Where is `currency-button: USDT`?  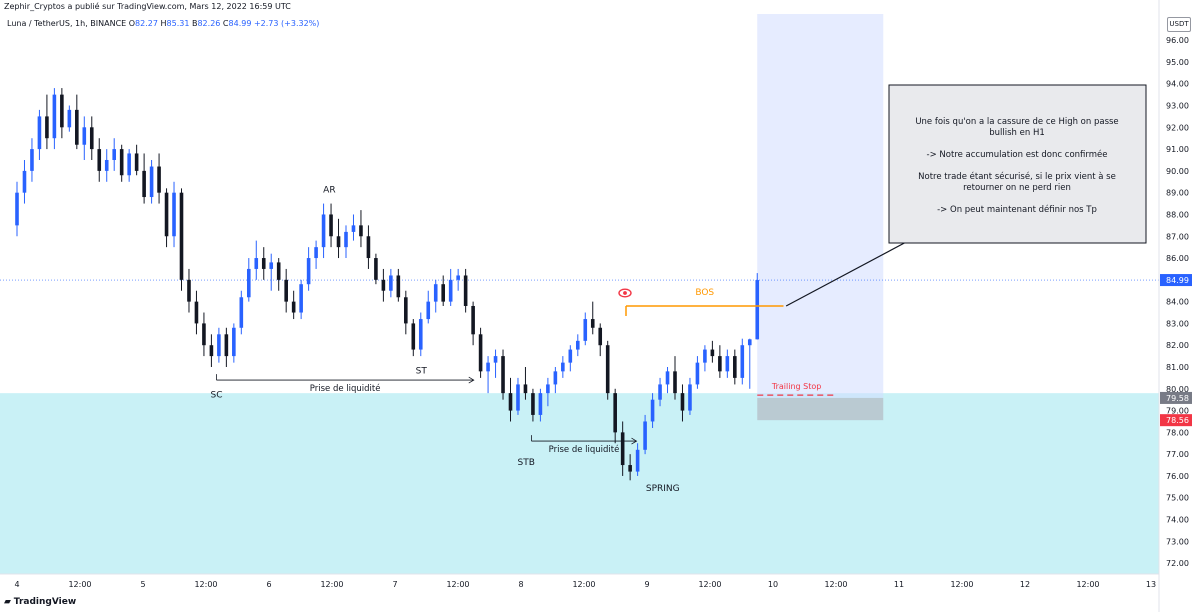
currency-button: USDT is located at coordinates (1179, 24).